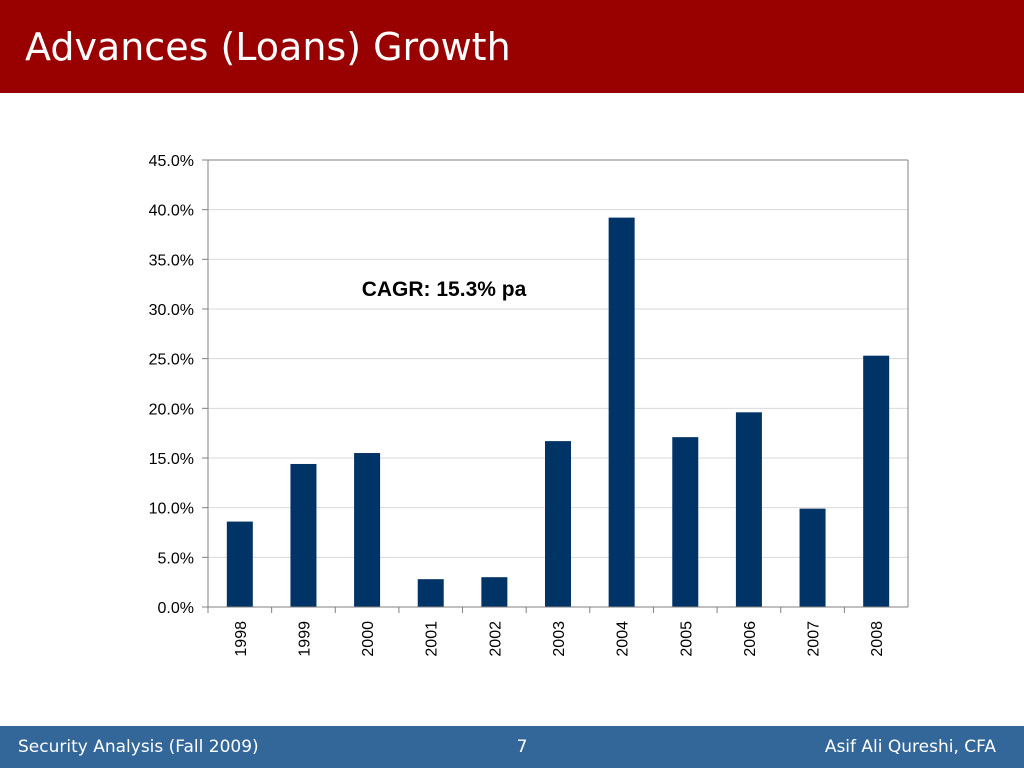 The height and width of the screenshot is (768, 1024). I want to click on slide-title: Advances (Loans) Growth, so click(268, 47).